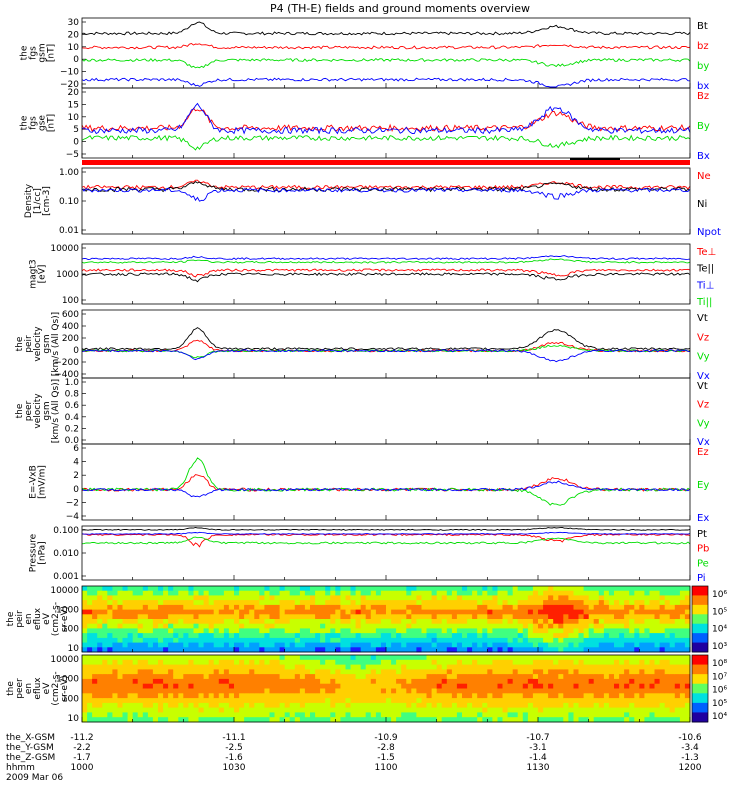 This screenshot has width=750, height=800. Describe the element at coordinates (386, 738) in the screenshot. I see `ephemeris-value: -10.9` at that location.